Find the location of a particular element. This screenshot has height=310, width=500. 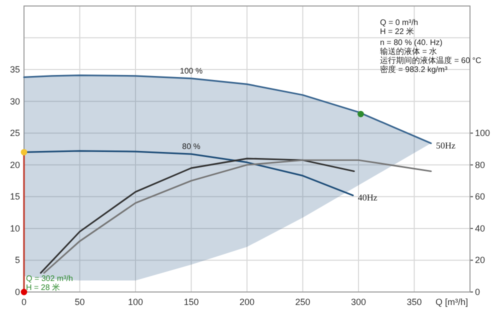

annotation: 40Hz is located at coordinates (368, 197).